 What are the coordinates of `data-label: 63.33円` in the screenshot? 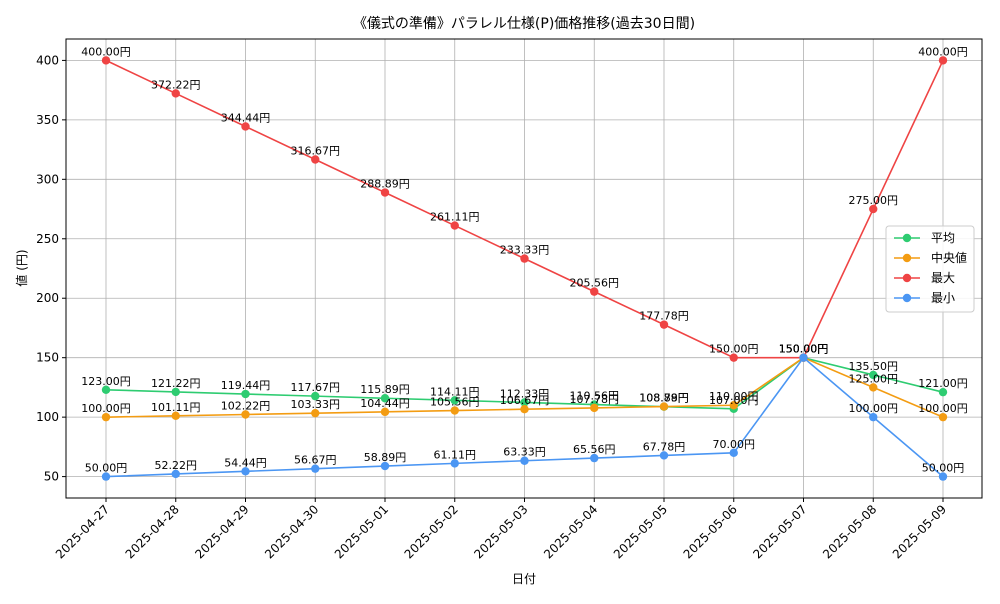 It's located at (524, 452).